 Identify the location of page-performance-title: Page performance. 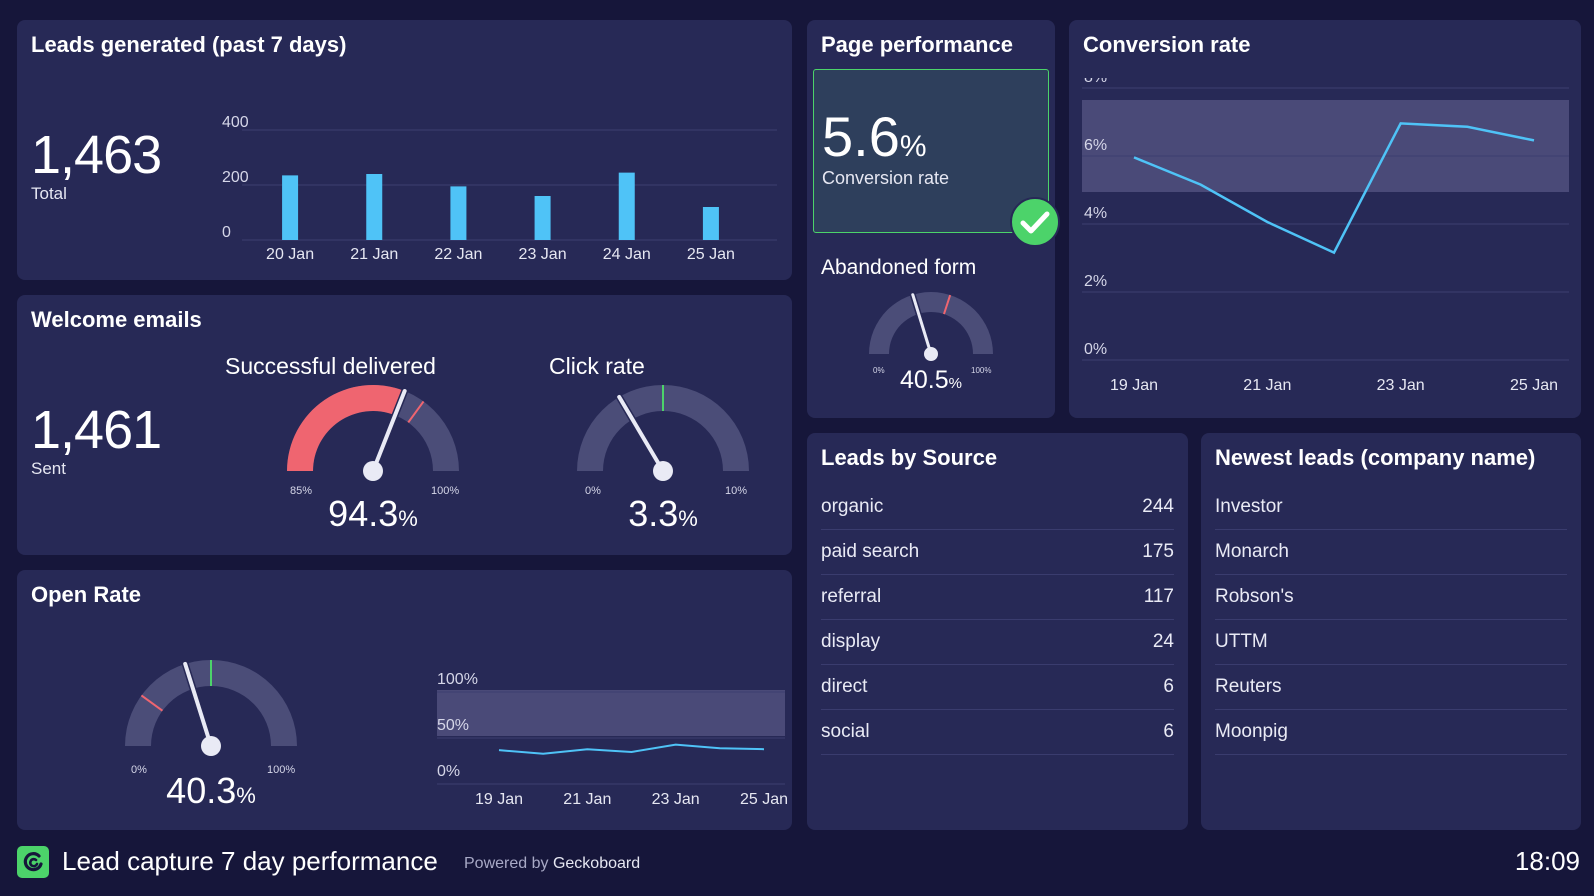
(917, 44).